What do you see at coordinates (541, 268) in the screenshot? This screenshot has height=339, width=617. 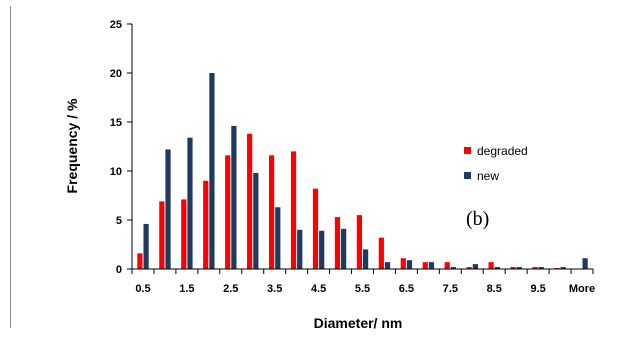 I see `bar-new-9.5` at bounding box center [541, 268].